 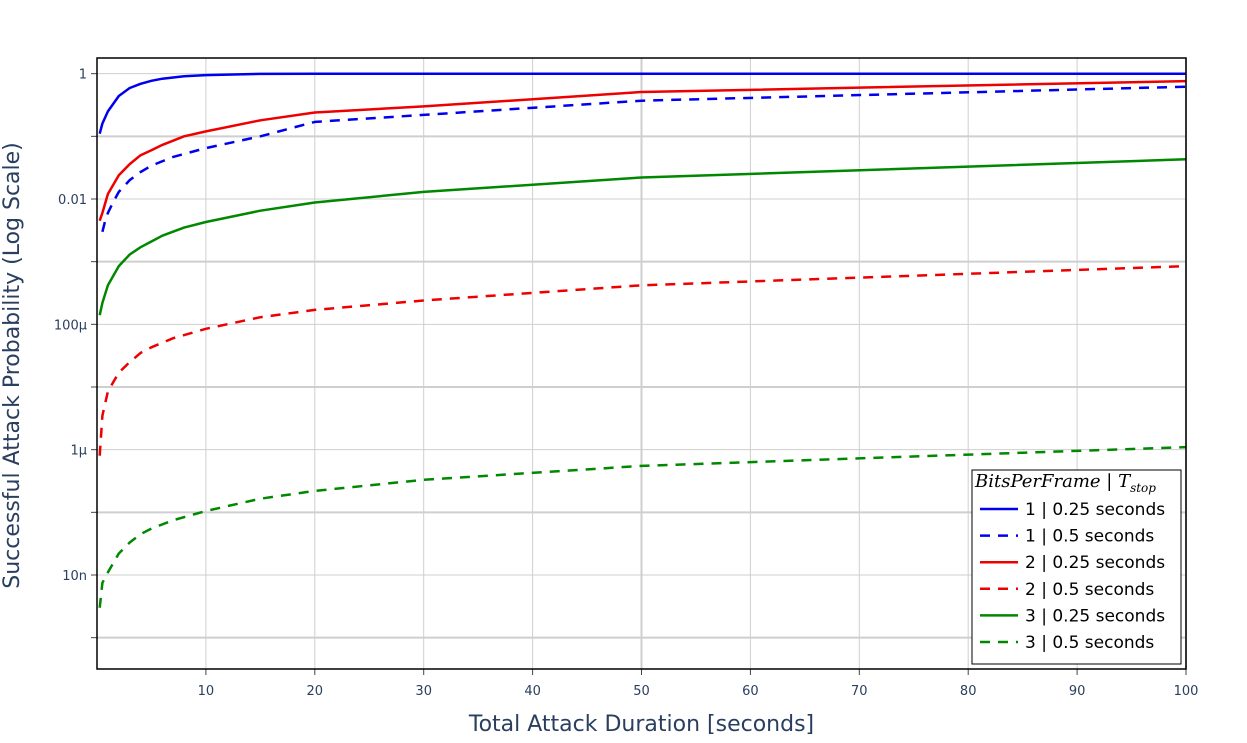 What do you see at coordinates (641, 724) in the screenshot?
I see `x-axis-title: Total Attack Duration [seconds]` at bounding box center [641, 724].